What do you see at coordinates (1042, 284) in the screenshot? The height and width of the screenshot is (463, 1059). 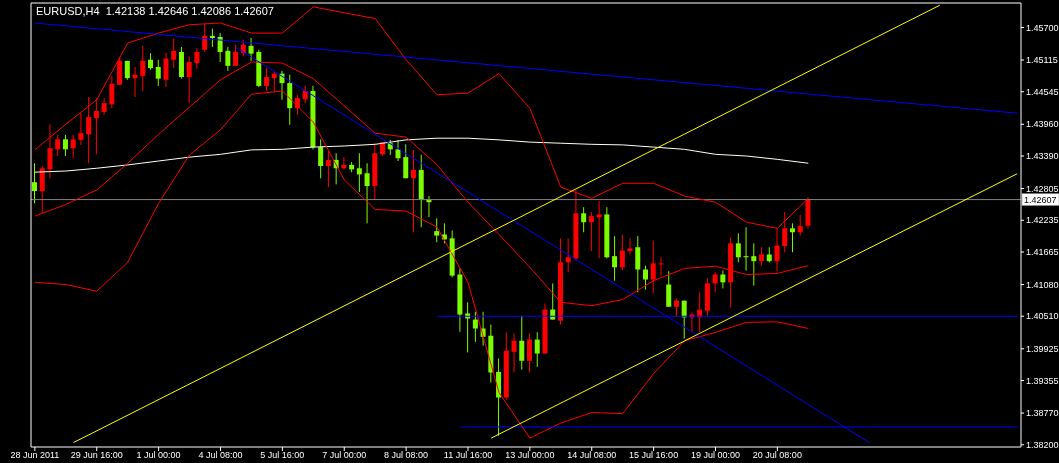 I see `y-tick-label: 1.41080` at bounding box center [1042, 284].